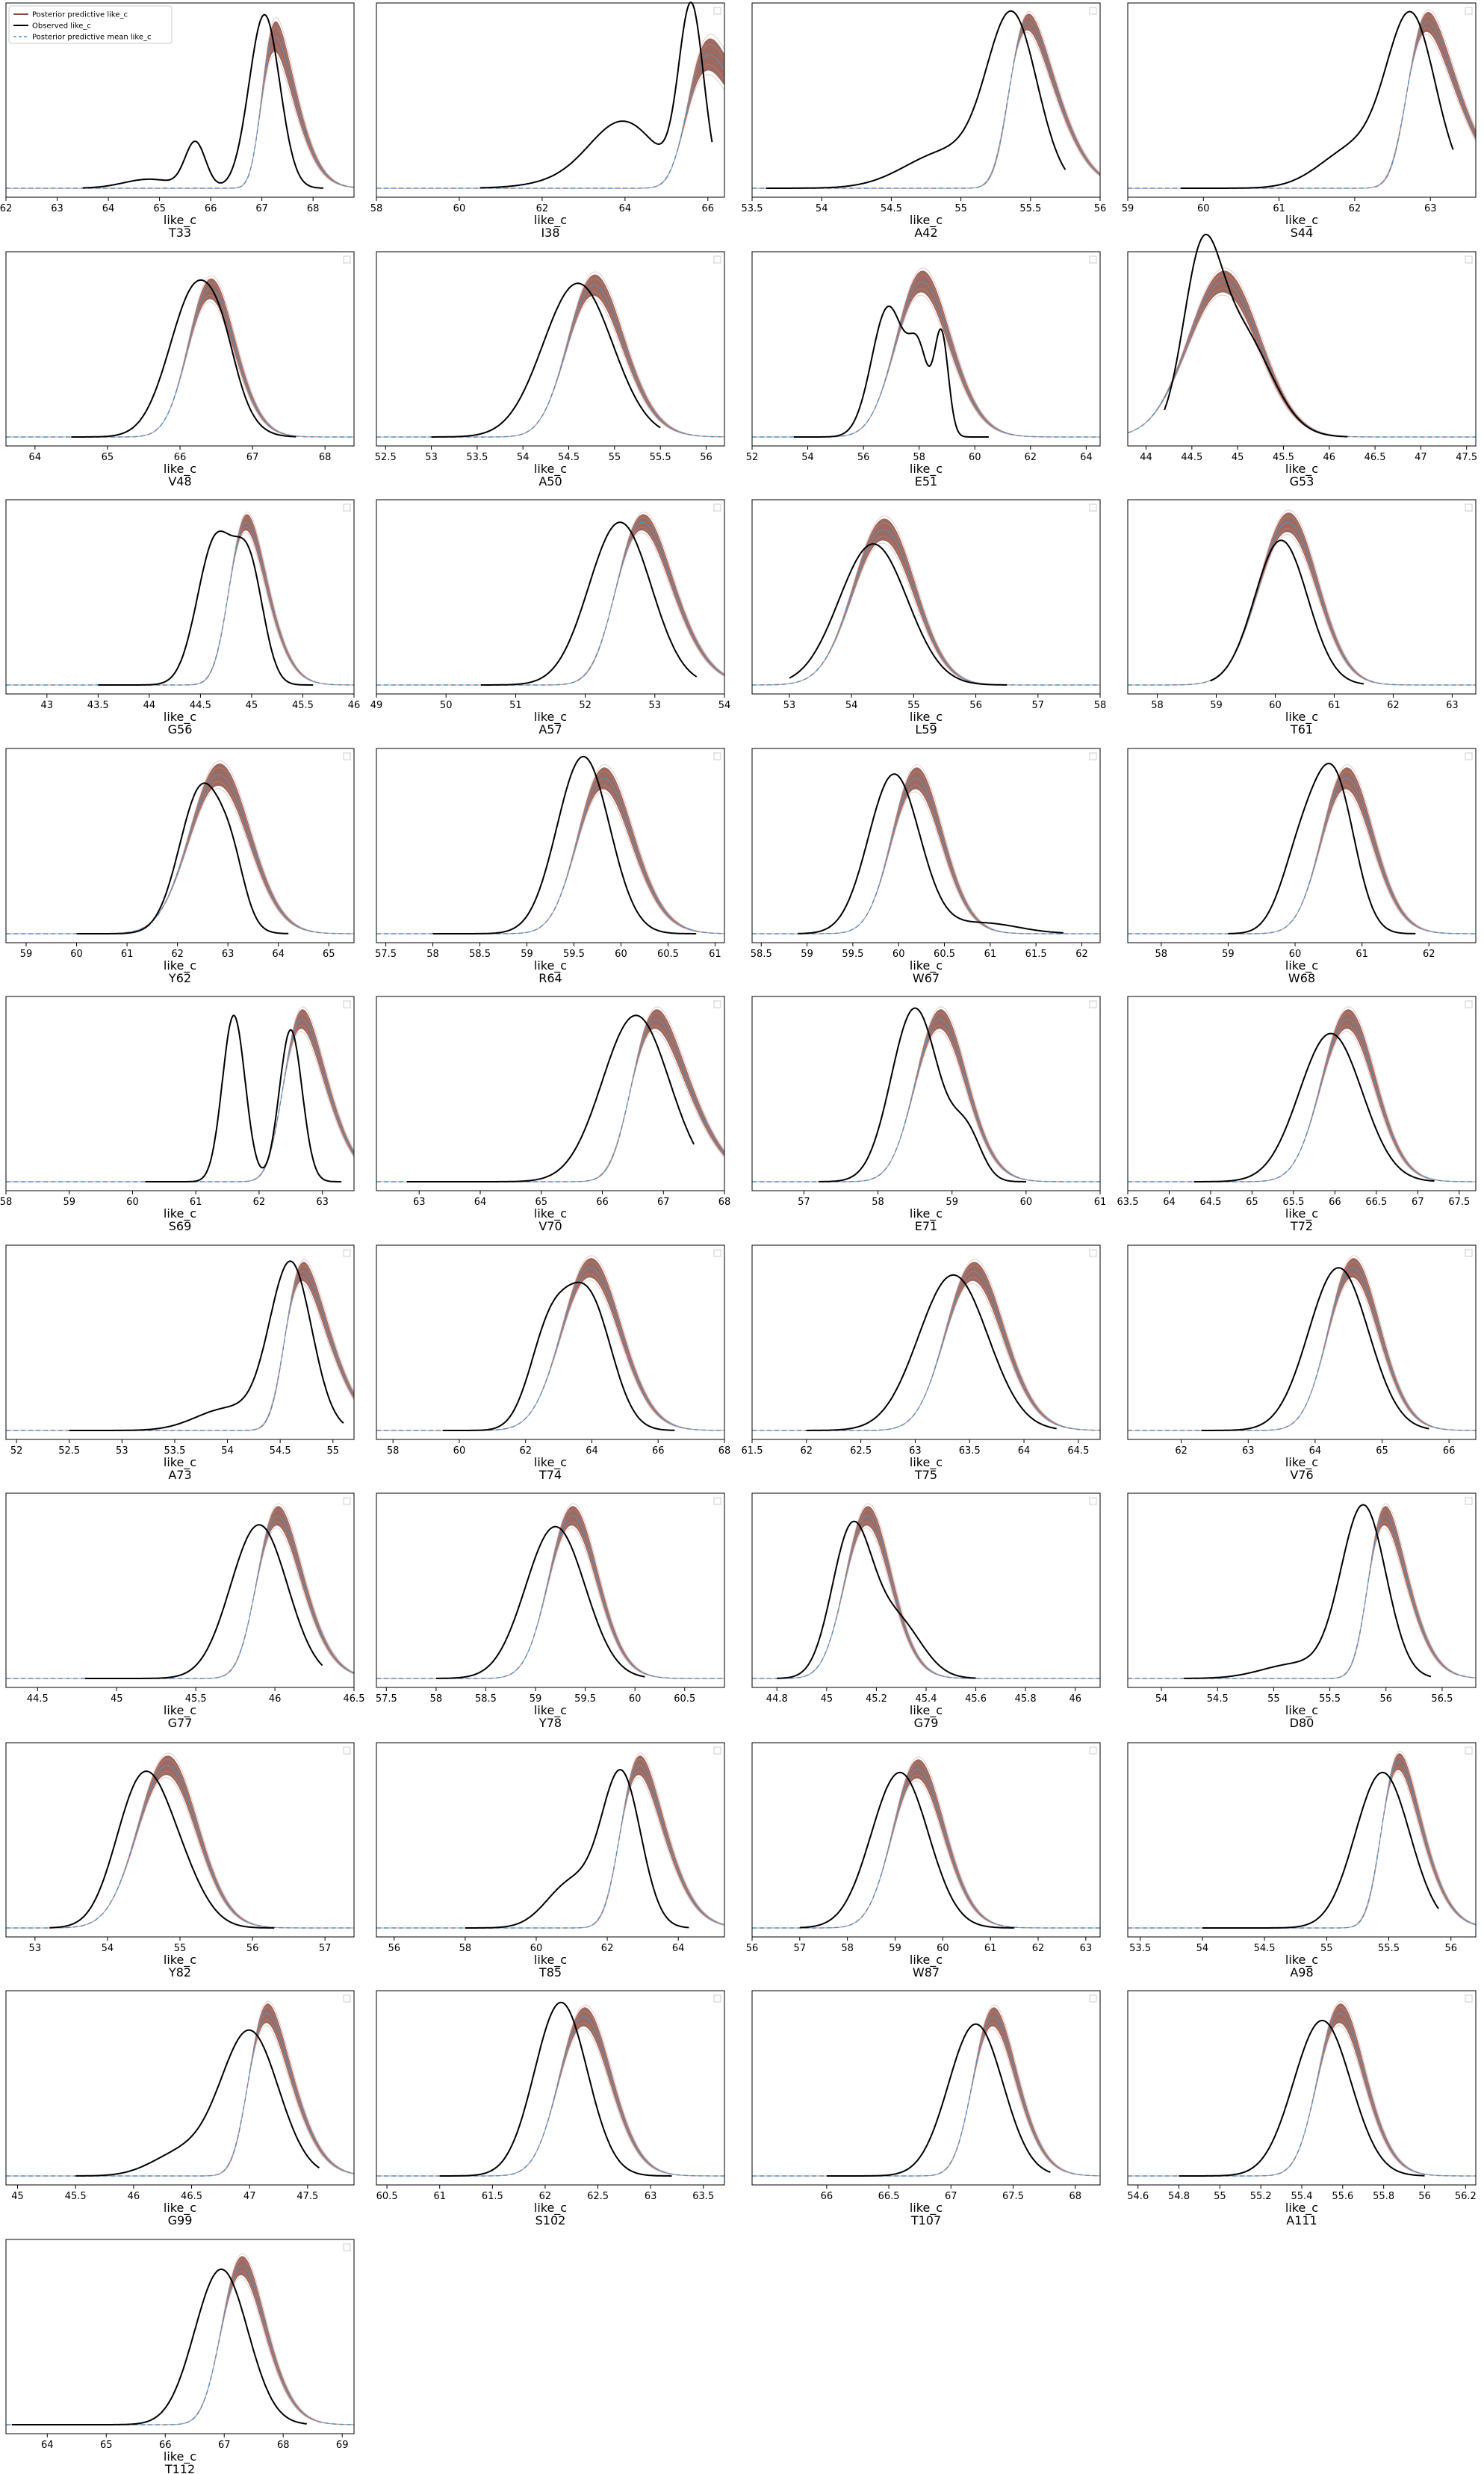  What do you see at coordinates (1384, 2196) in the screenshot?
I see `x-tick-label: 55.8` at bounding box center [1384, 2196].